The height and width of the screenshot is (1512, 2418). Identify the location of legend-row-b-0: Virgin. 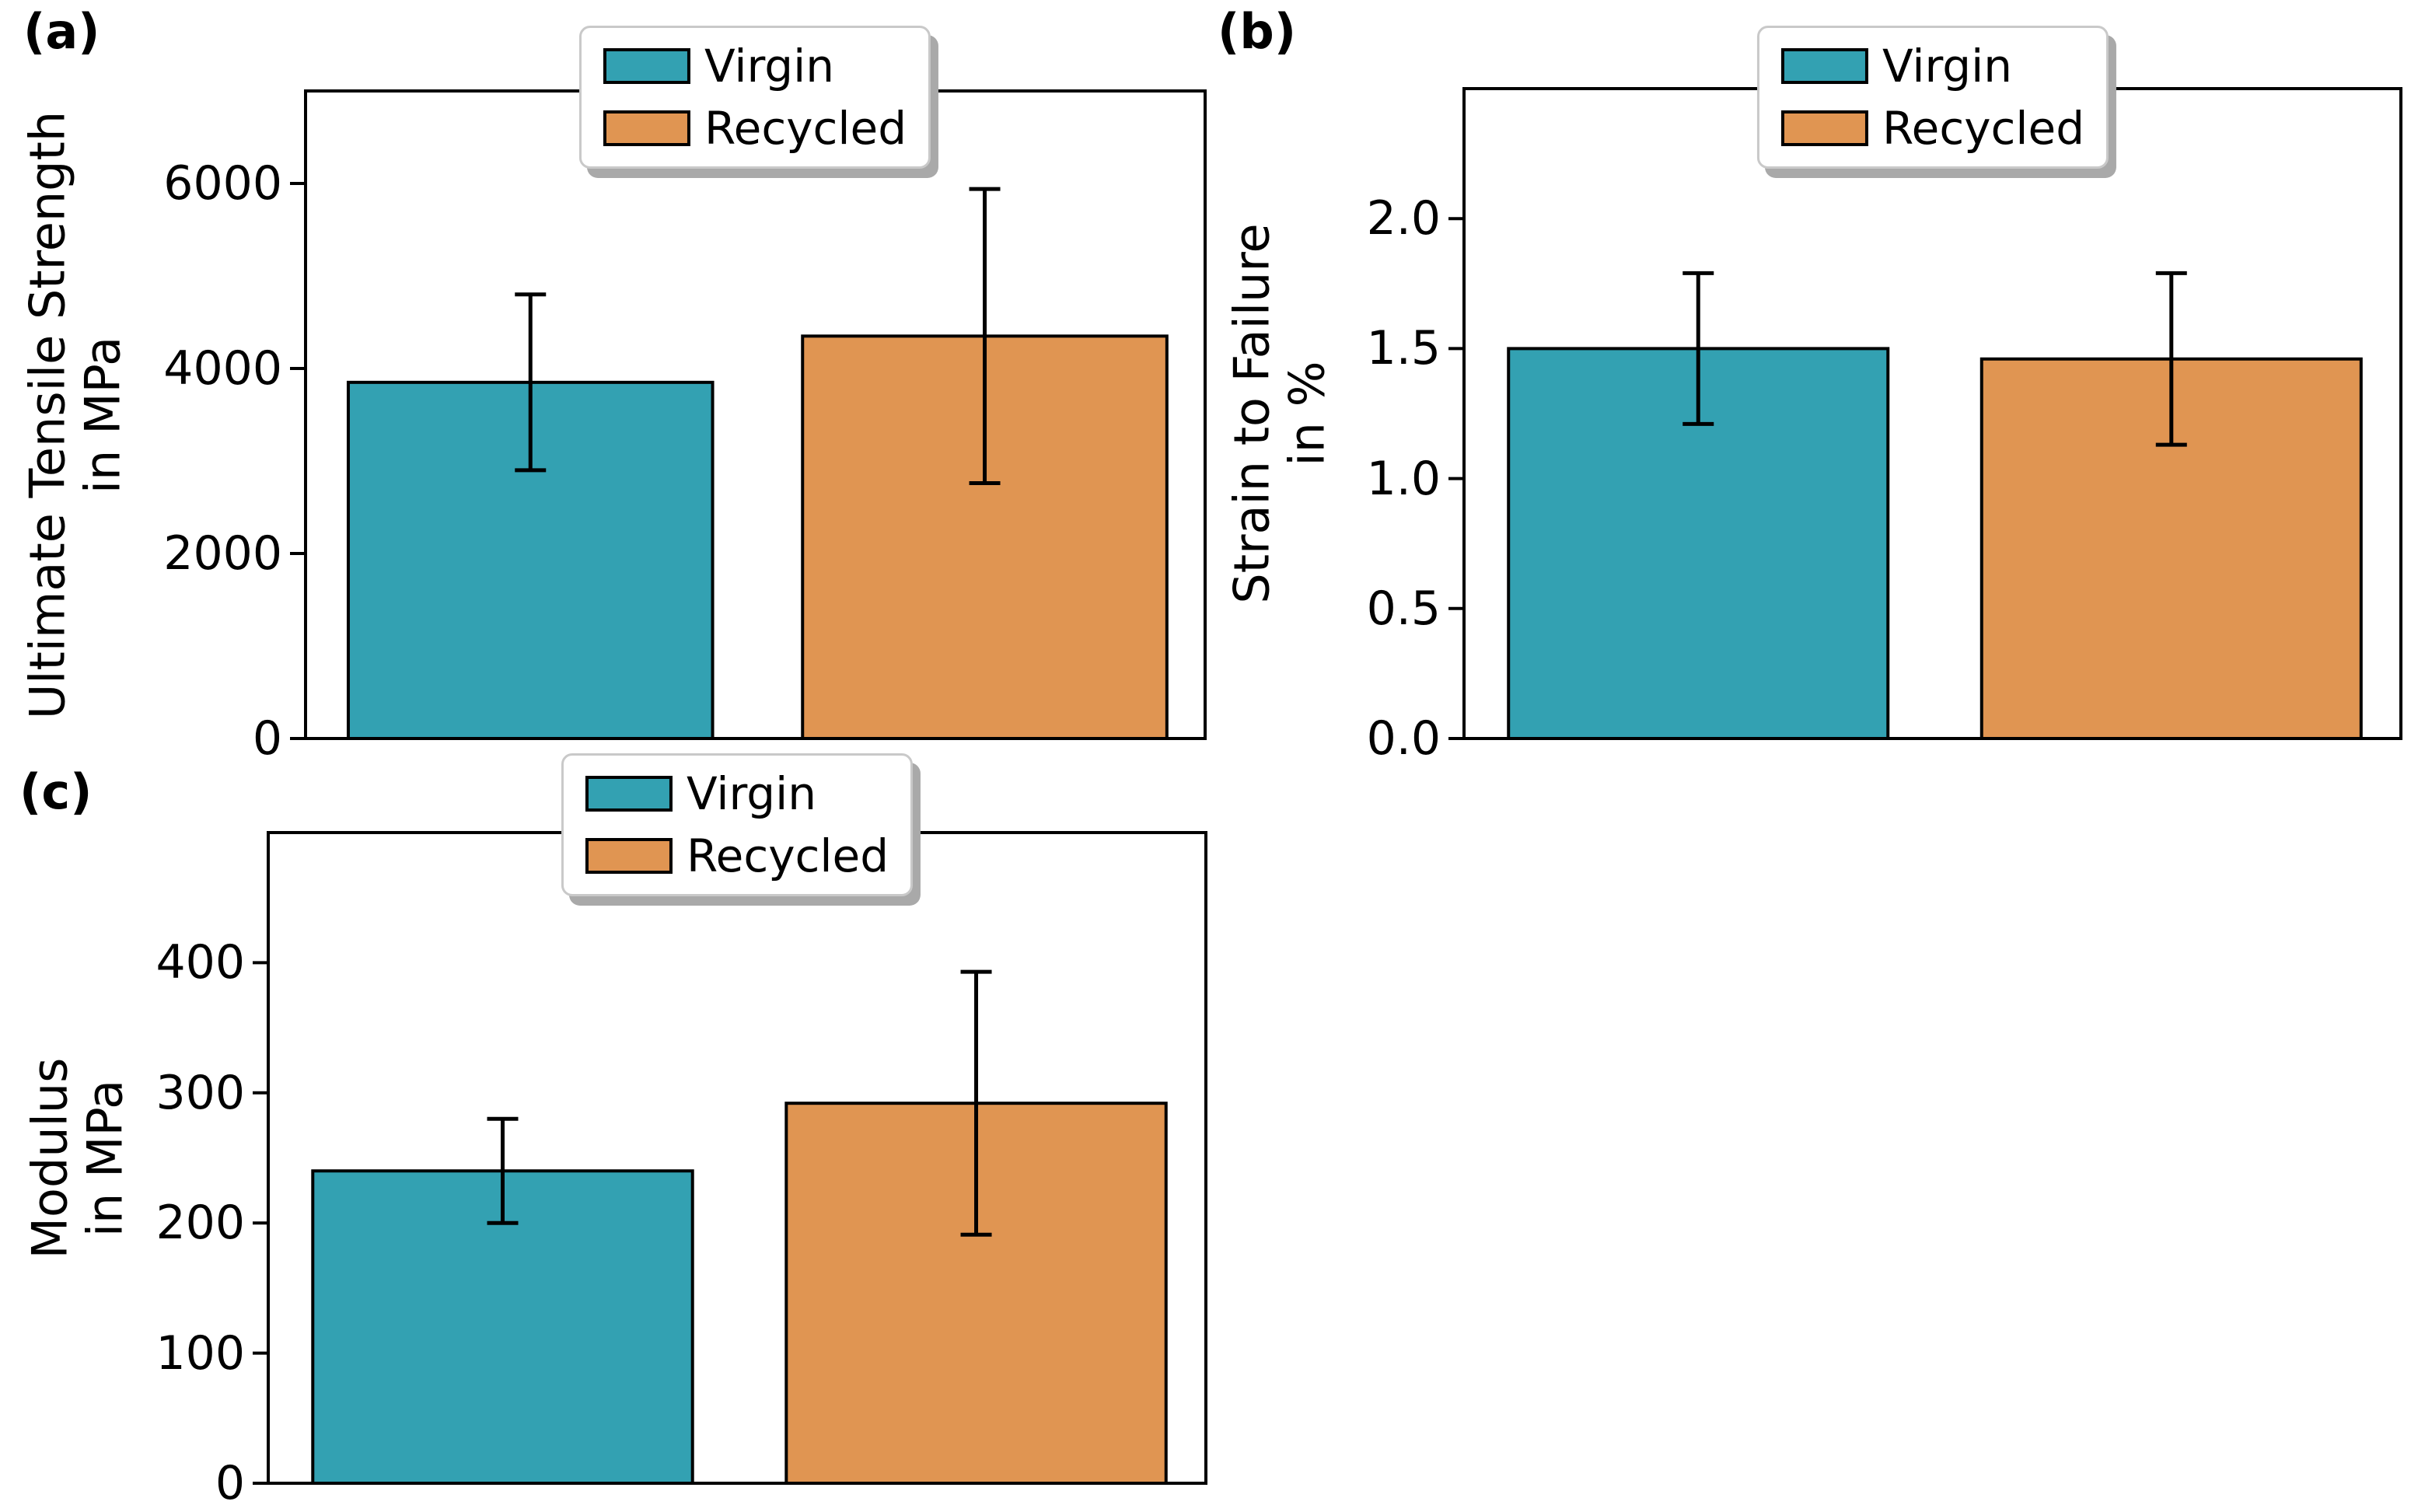
(1932, 66).